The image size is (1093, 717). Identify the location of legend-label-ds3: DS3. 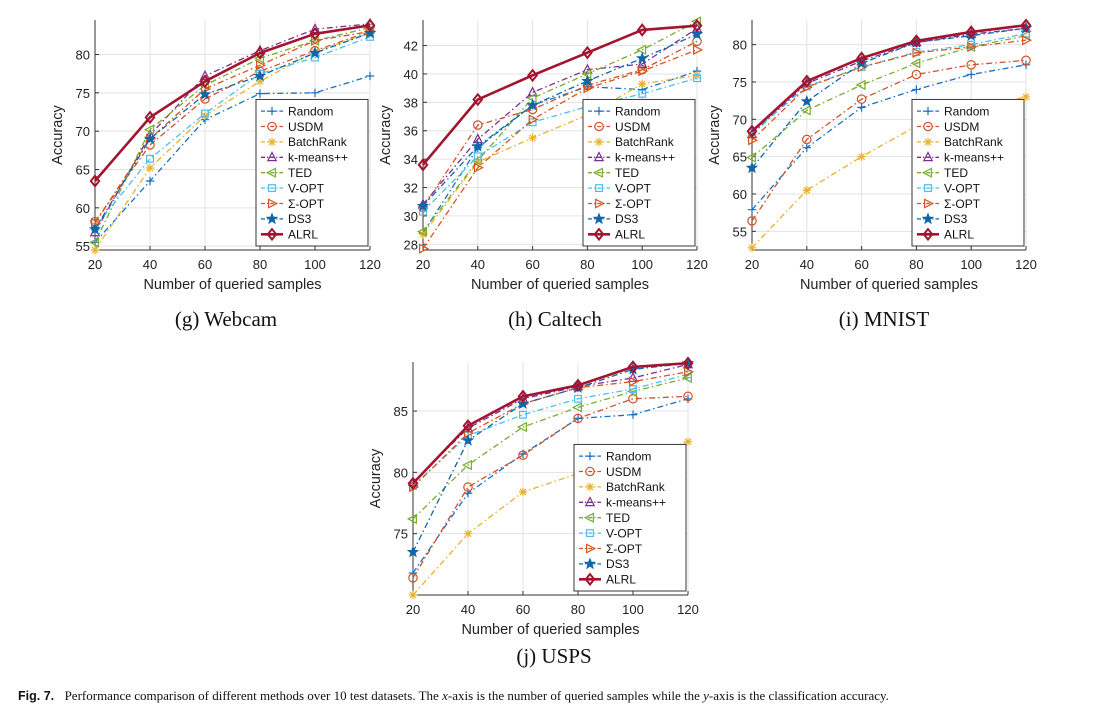
(300, 219).